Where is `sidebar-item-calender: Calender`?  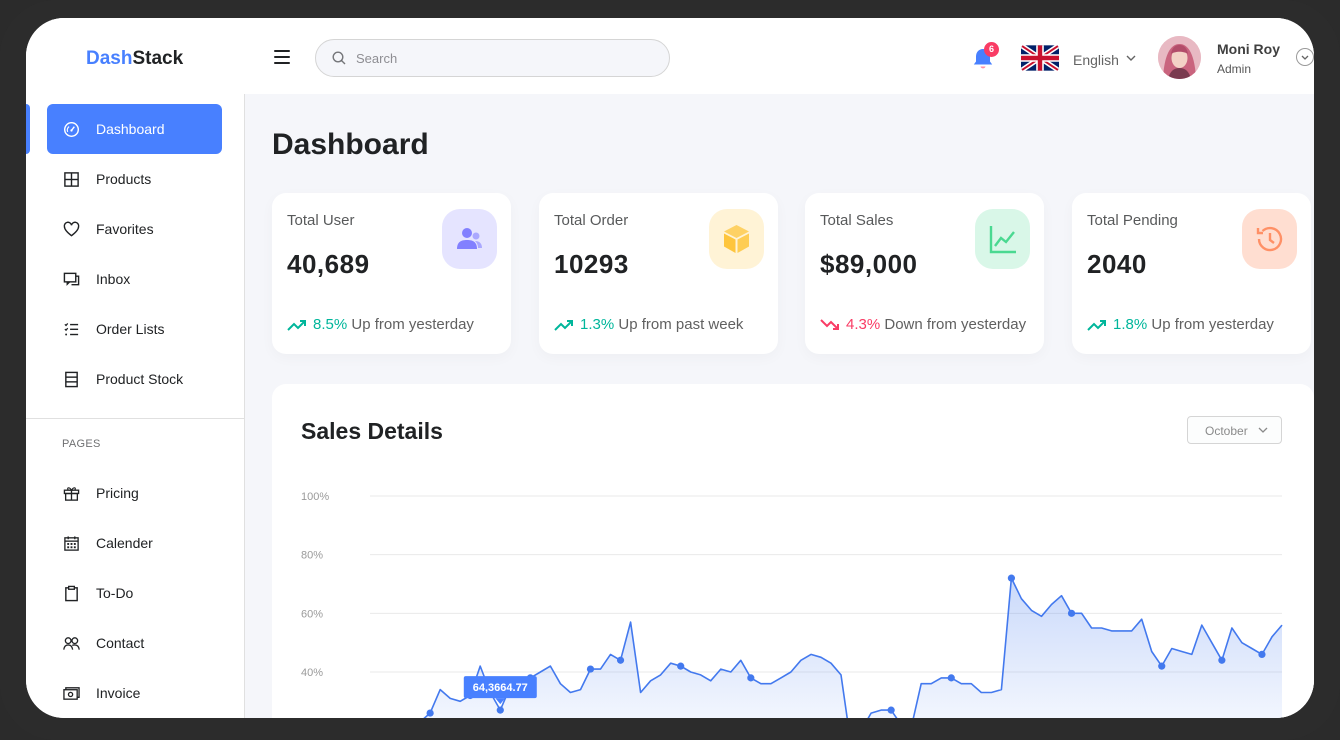
sidebar-item-calender: Calender is located at coordinates (134, 543).